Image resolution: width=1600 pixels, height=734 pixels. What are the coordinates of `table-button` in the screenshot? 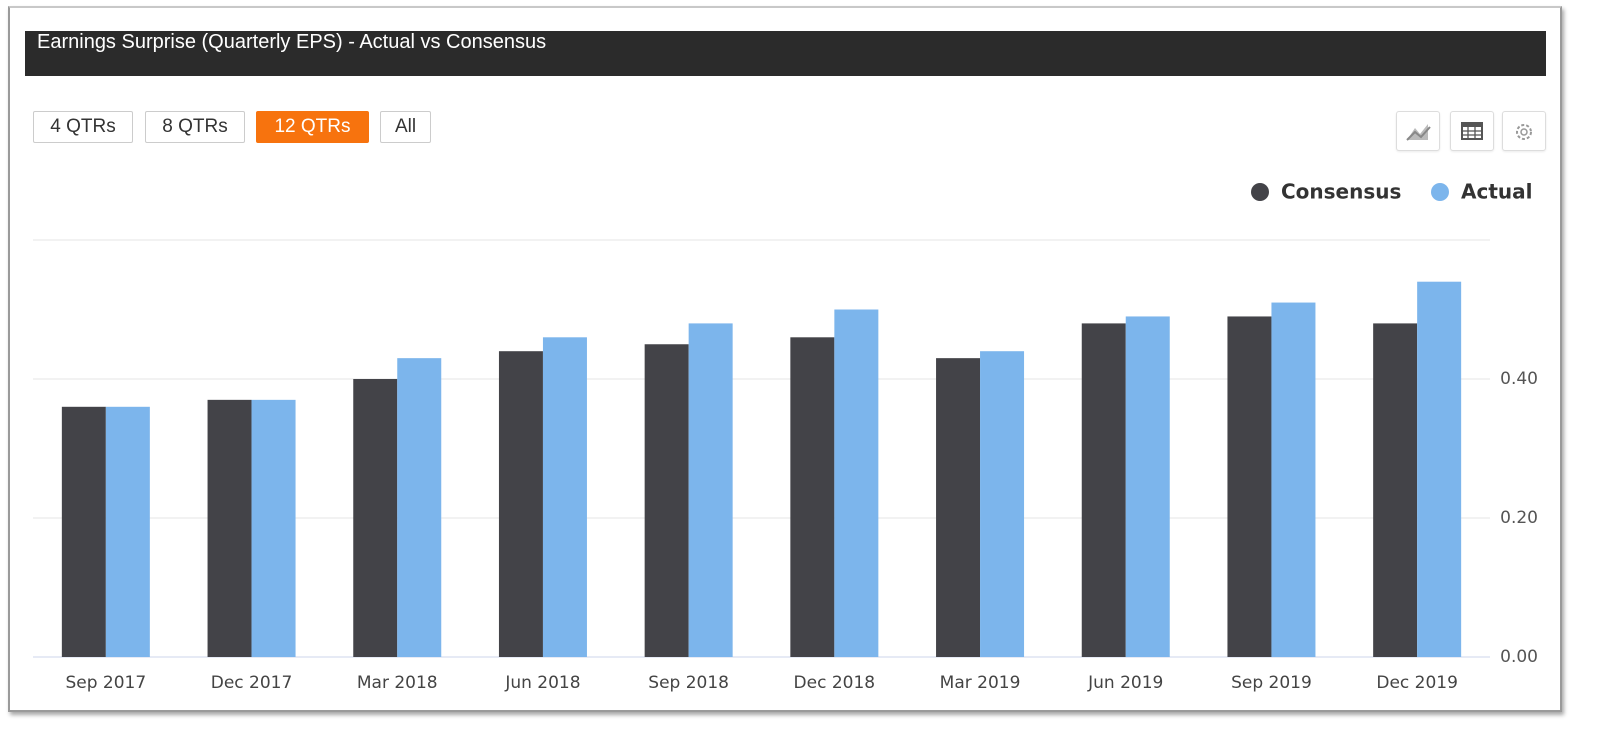 It's located at (1472, 131).